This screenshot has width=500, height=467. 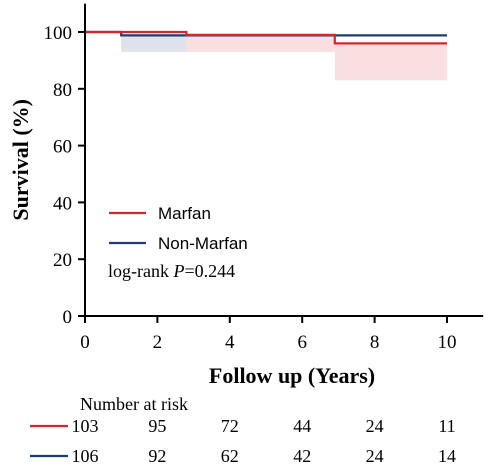 I want to click on y-tick-label-80: 80, so click(x=62, y=90).